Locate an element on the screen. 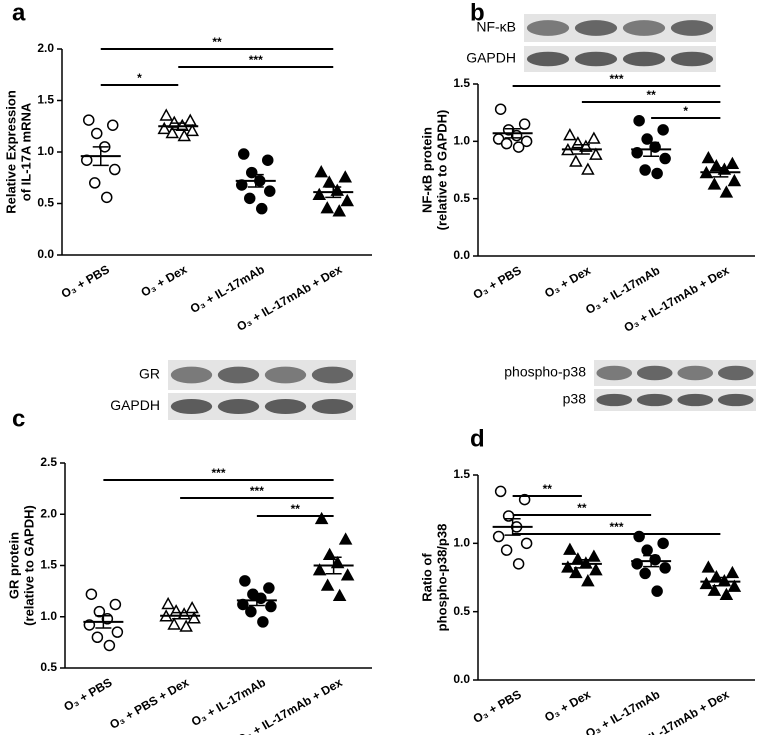 The height and width of the screenshot is (735, 767). y-axis-label: phospho-p38/p38 is located at coordinates (441, 578).